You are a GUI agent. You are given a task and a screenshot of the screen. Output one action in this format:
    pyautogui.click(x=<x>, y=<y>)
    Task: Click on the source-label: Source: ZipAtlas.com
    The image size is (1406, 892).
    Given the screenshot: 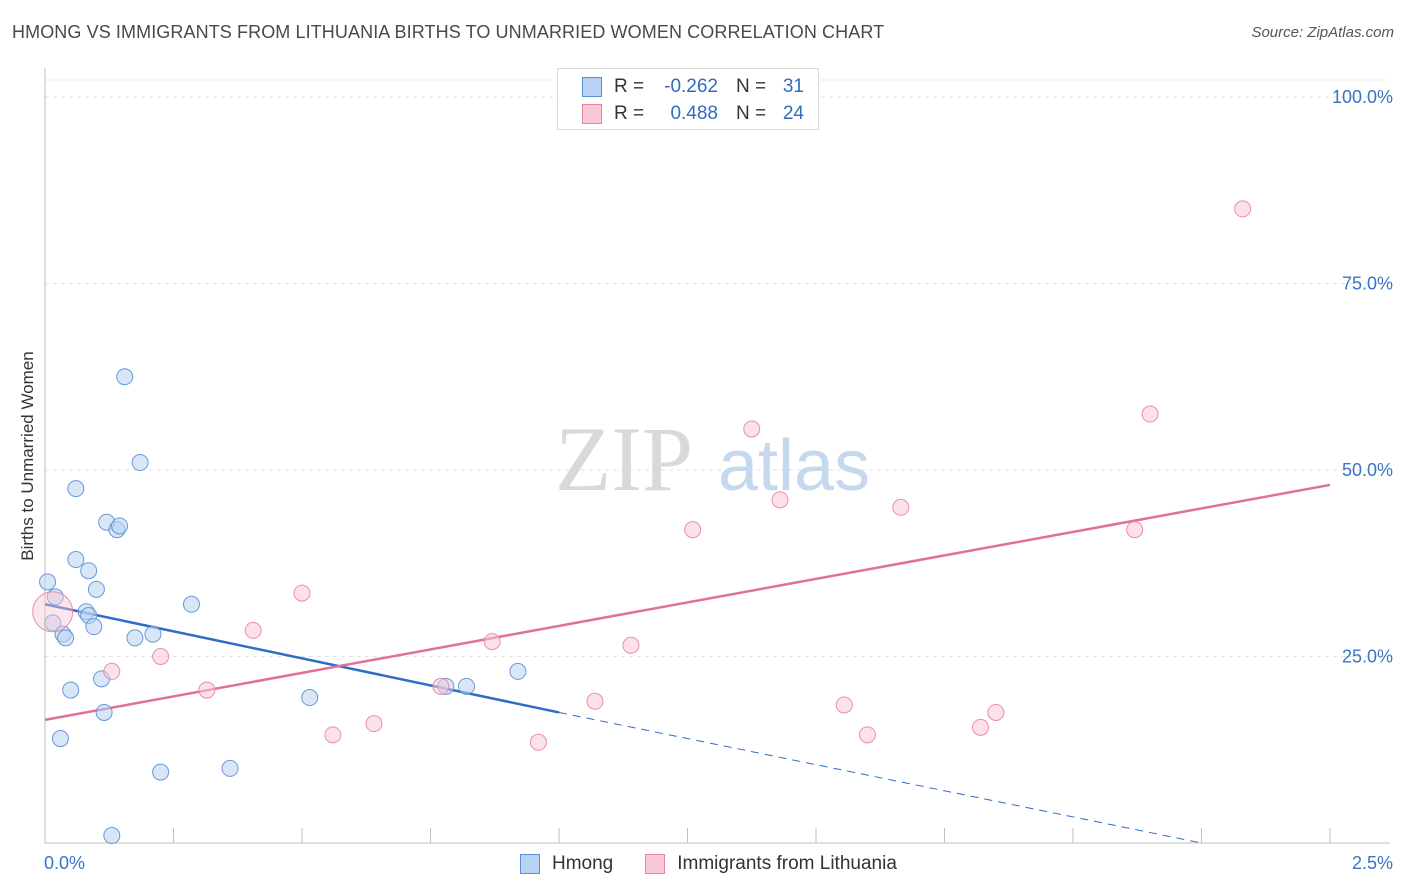 What is the action you would take?
    pyautogui.click(x=1322, y=32)
    